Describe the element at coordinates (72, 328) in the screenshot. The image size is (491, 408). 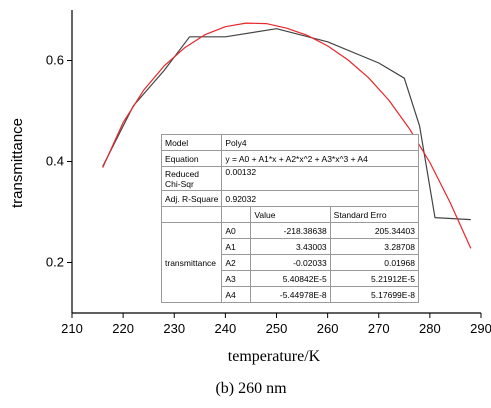
I see `x-tick-label: 210` at that location.